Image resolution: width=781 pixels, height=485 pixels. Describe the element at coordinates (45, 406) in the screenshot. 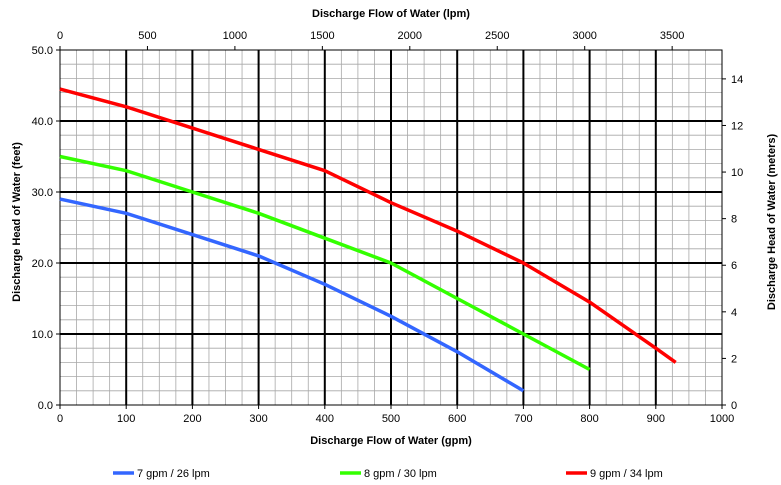

I see `y-tick-label: 0.0` at that location.